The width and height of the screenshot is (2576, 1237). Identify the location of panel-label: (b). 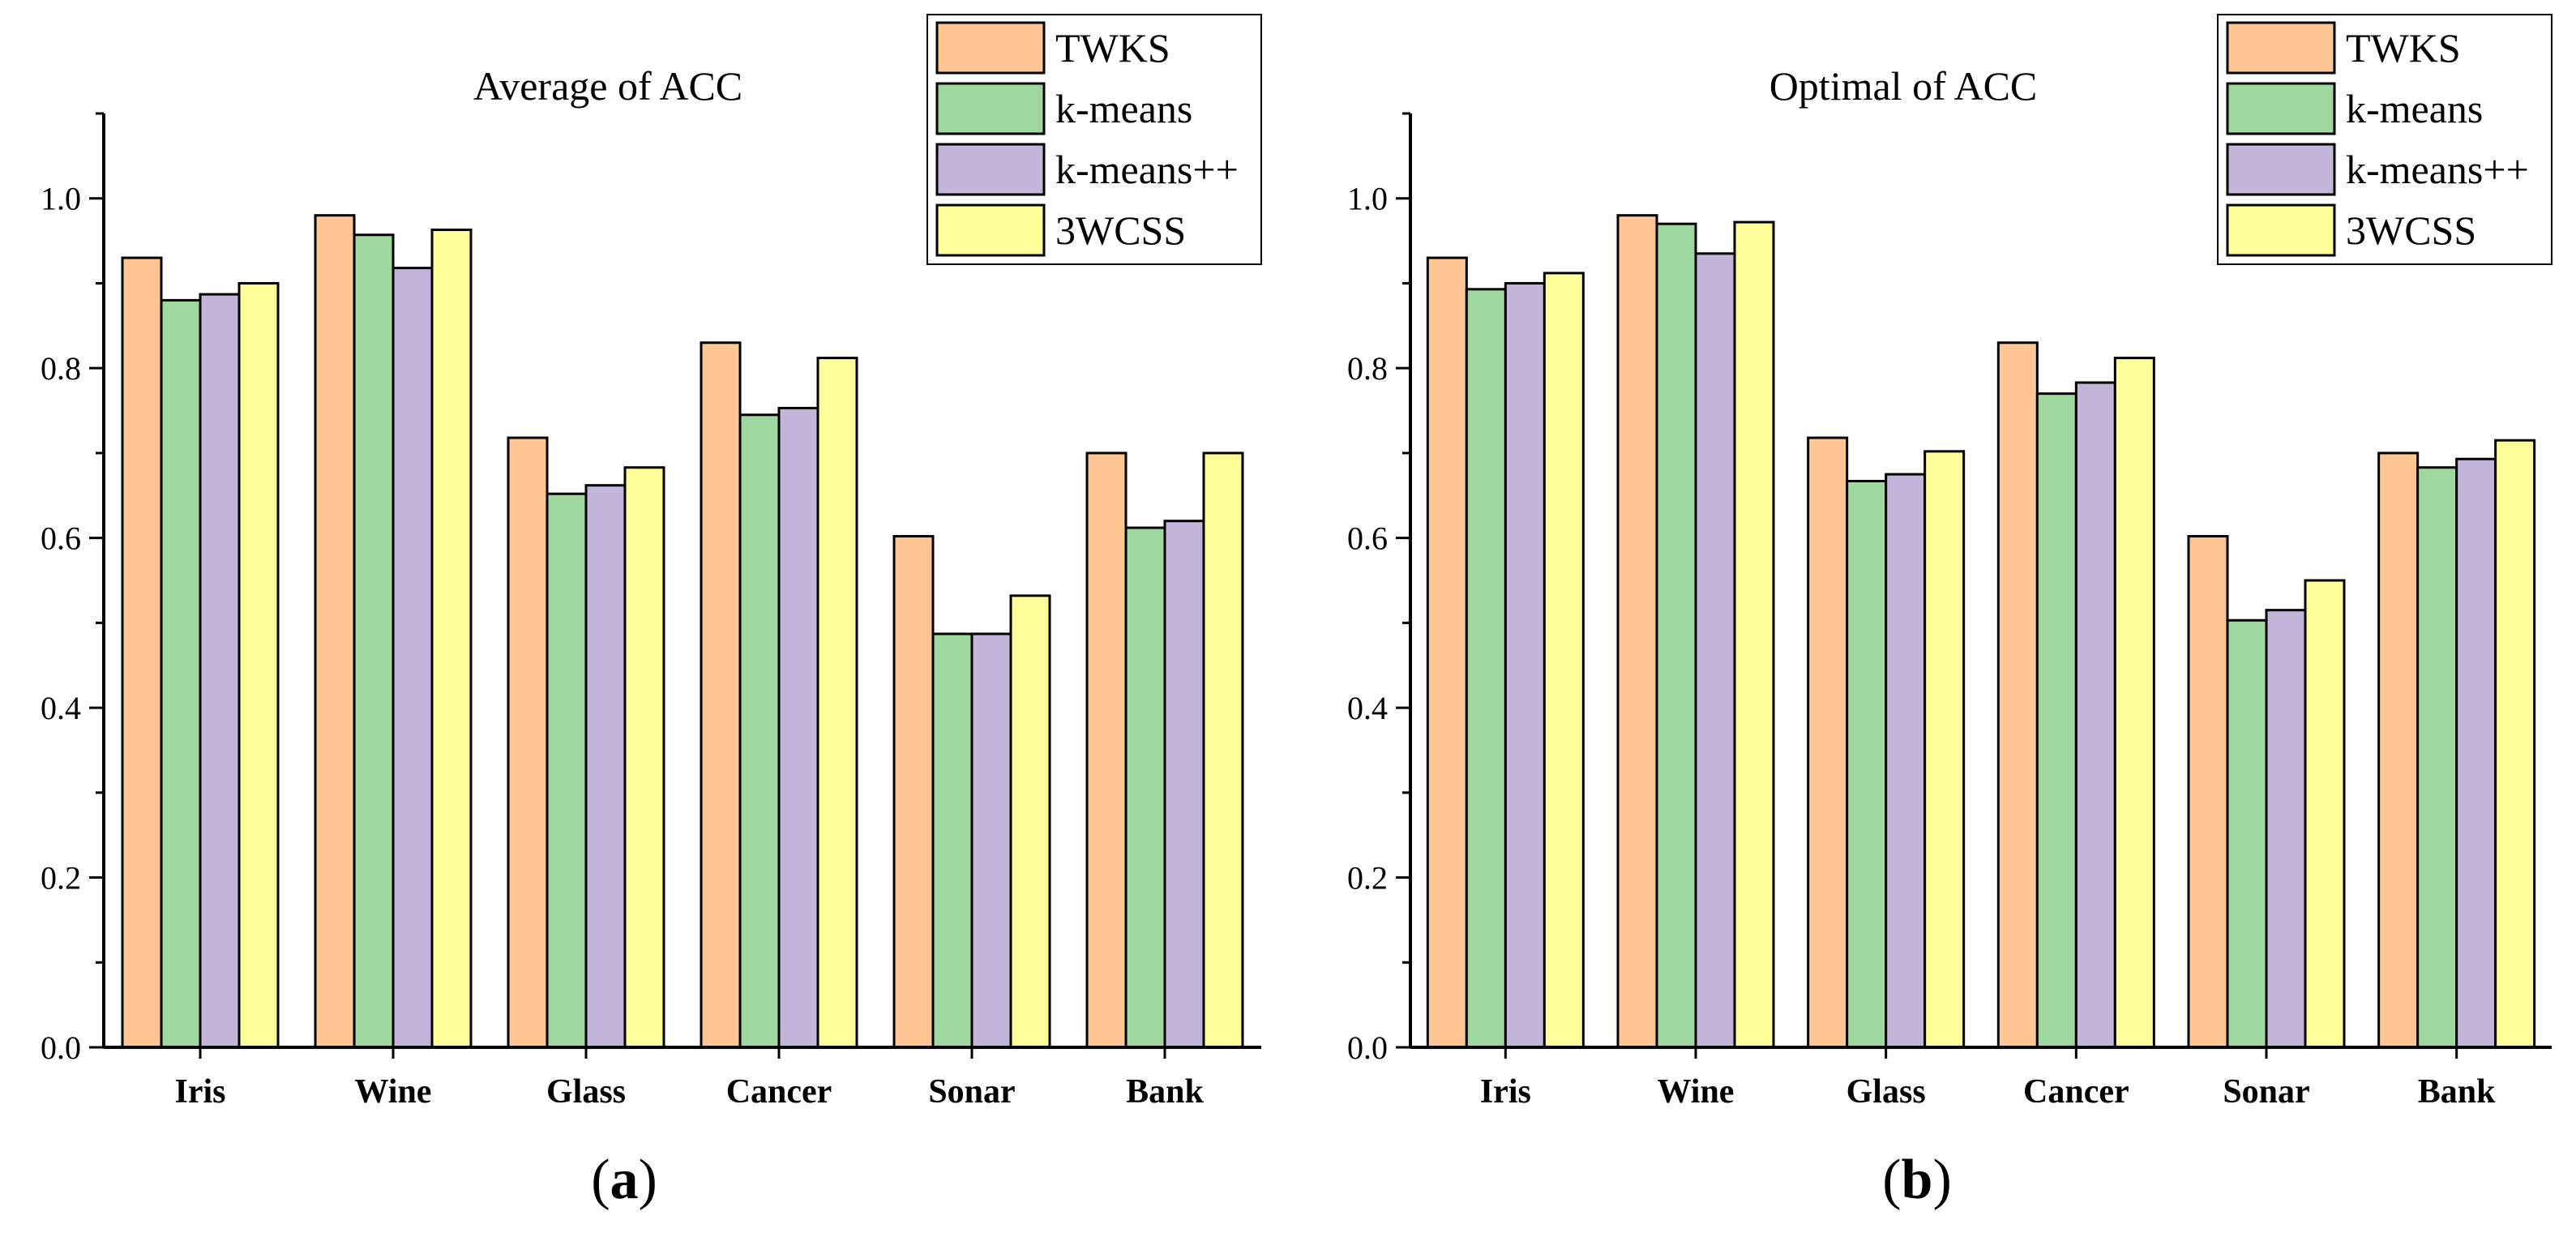
(1917, 1180).